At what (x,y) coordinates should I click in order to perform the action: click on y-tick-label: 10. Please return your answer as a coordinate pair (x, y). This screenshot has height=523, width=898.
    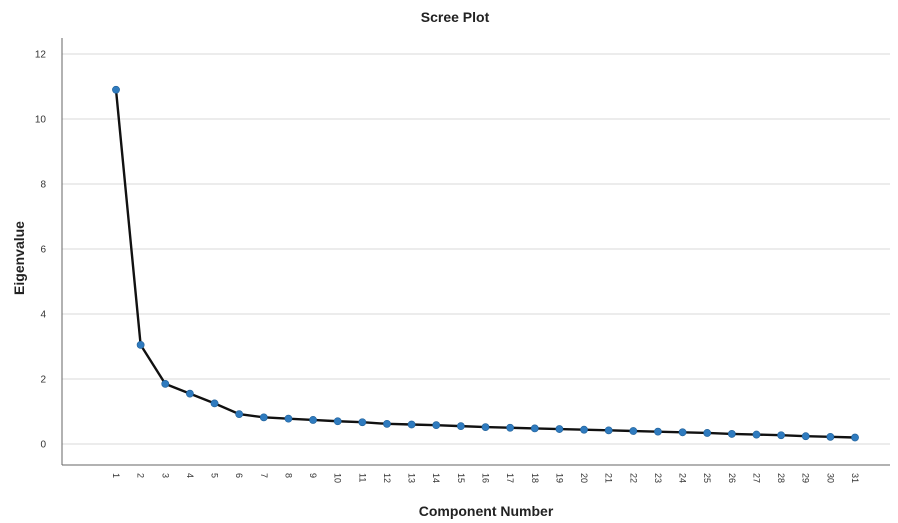
    Looking at the image, I should click on (41, 120).